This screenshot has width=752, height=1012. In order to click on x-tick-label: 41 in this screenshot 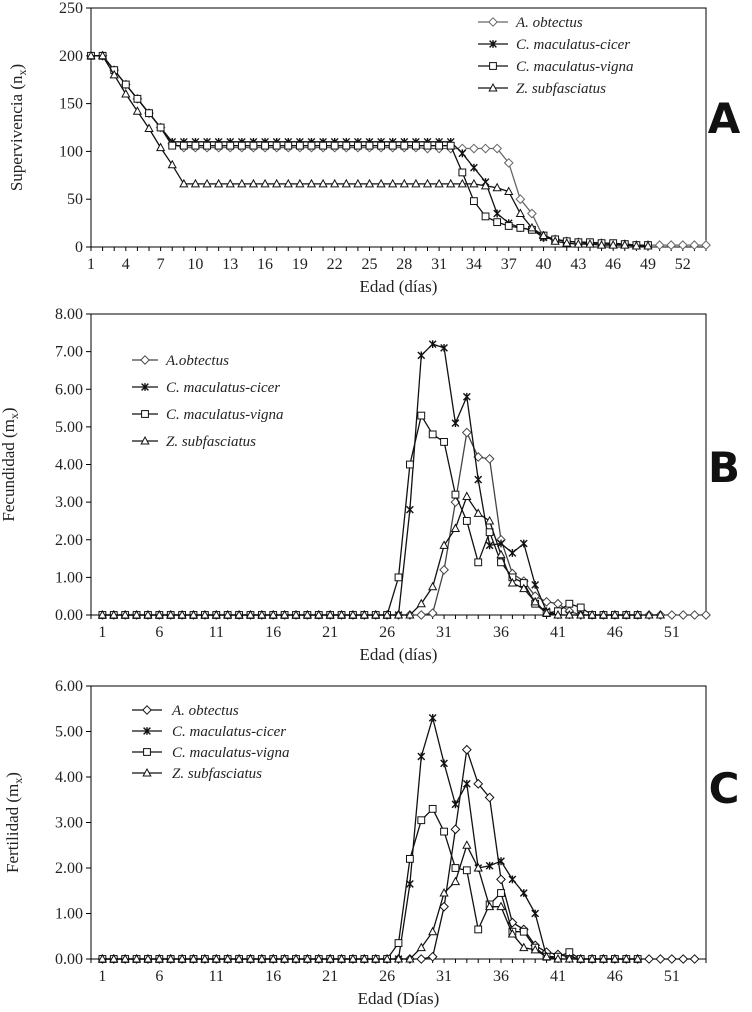, I will do `click(558, 632)`.